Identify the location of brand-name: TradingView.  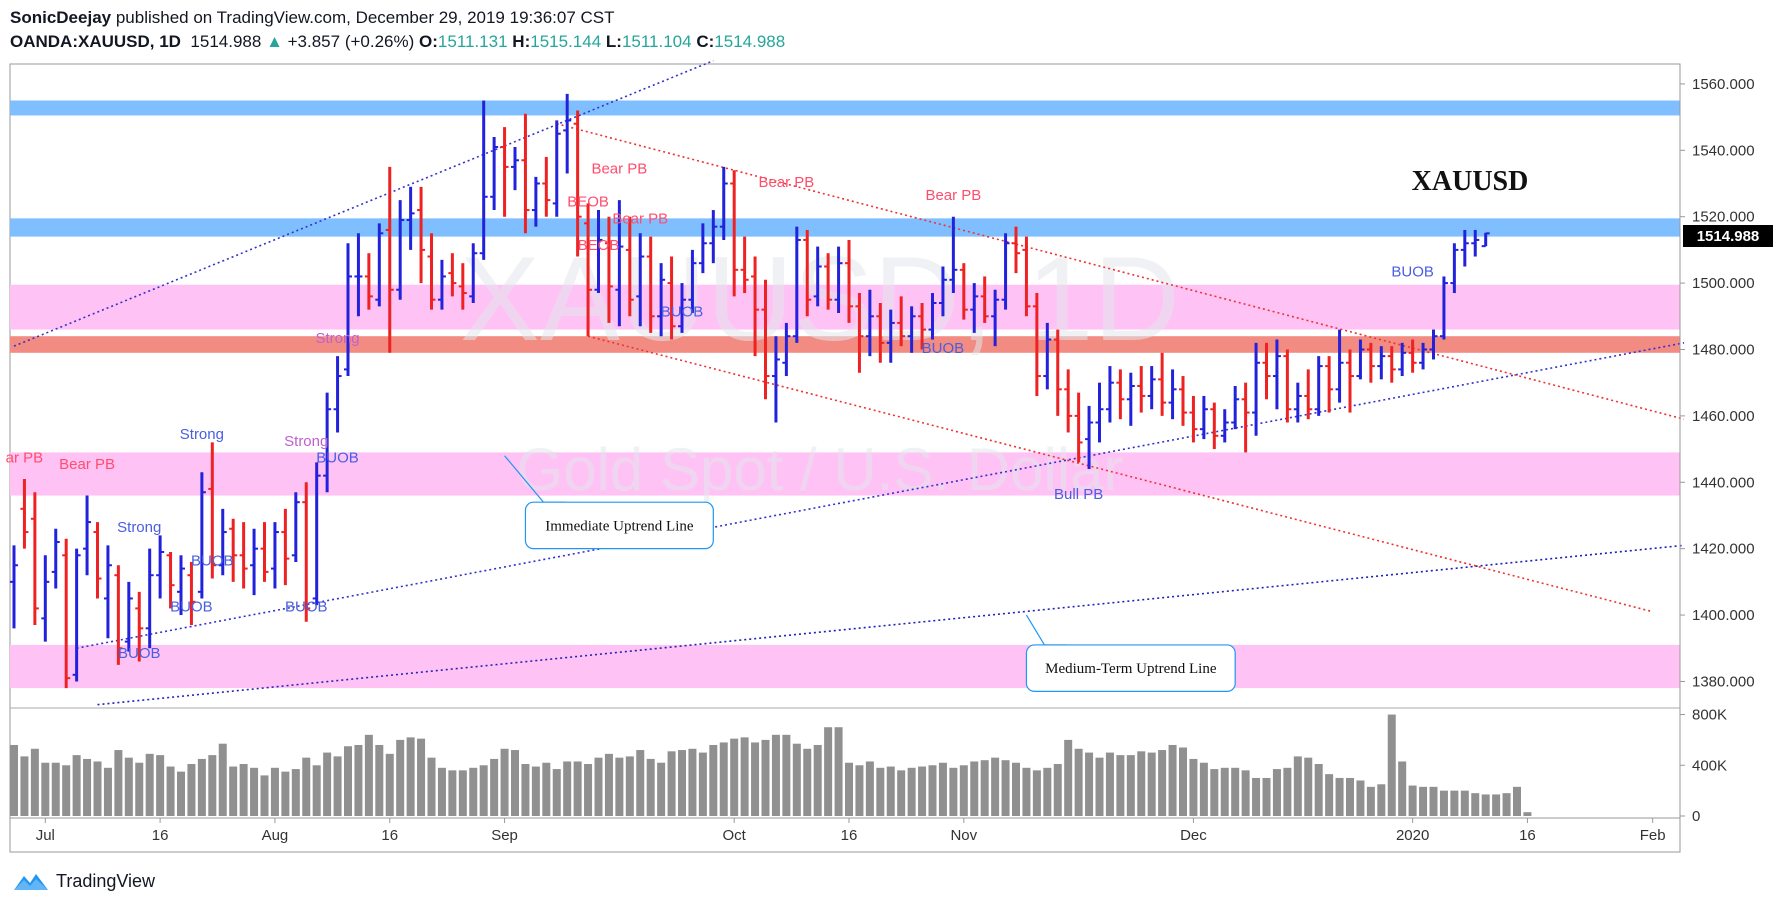
(106, 880).